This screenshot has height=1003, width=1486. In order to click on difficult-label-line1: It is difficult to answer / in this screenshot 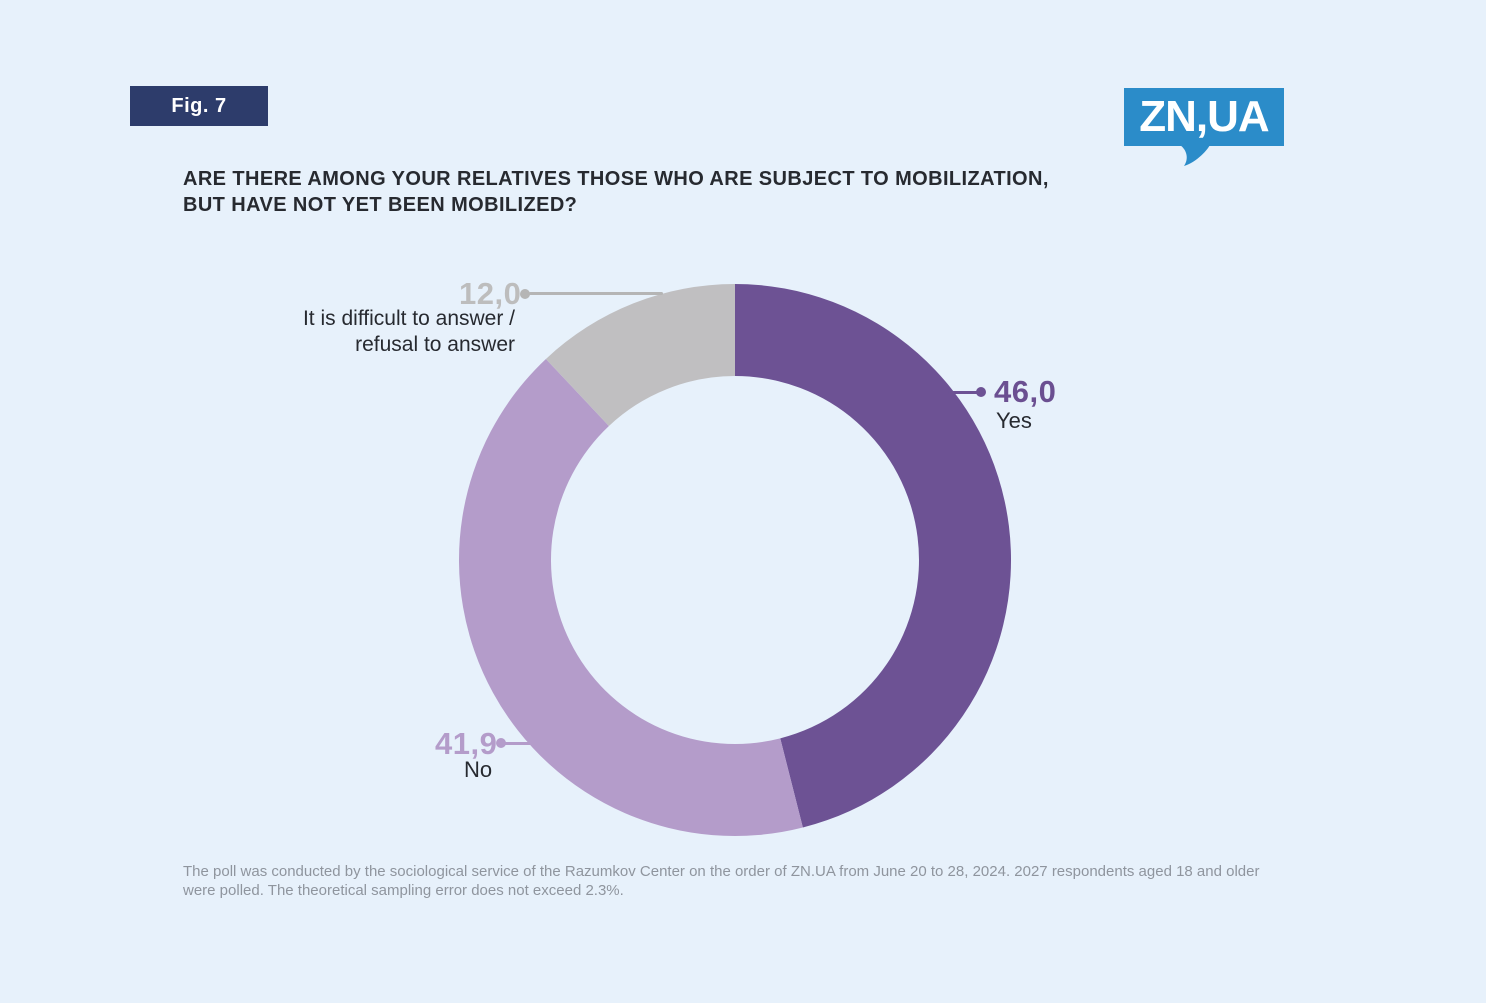, I will do `click(408, 318)`.